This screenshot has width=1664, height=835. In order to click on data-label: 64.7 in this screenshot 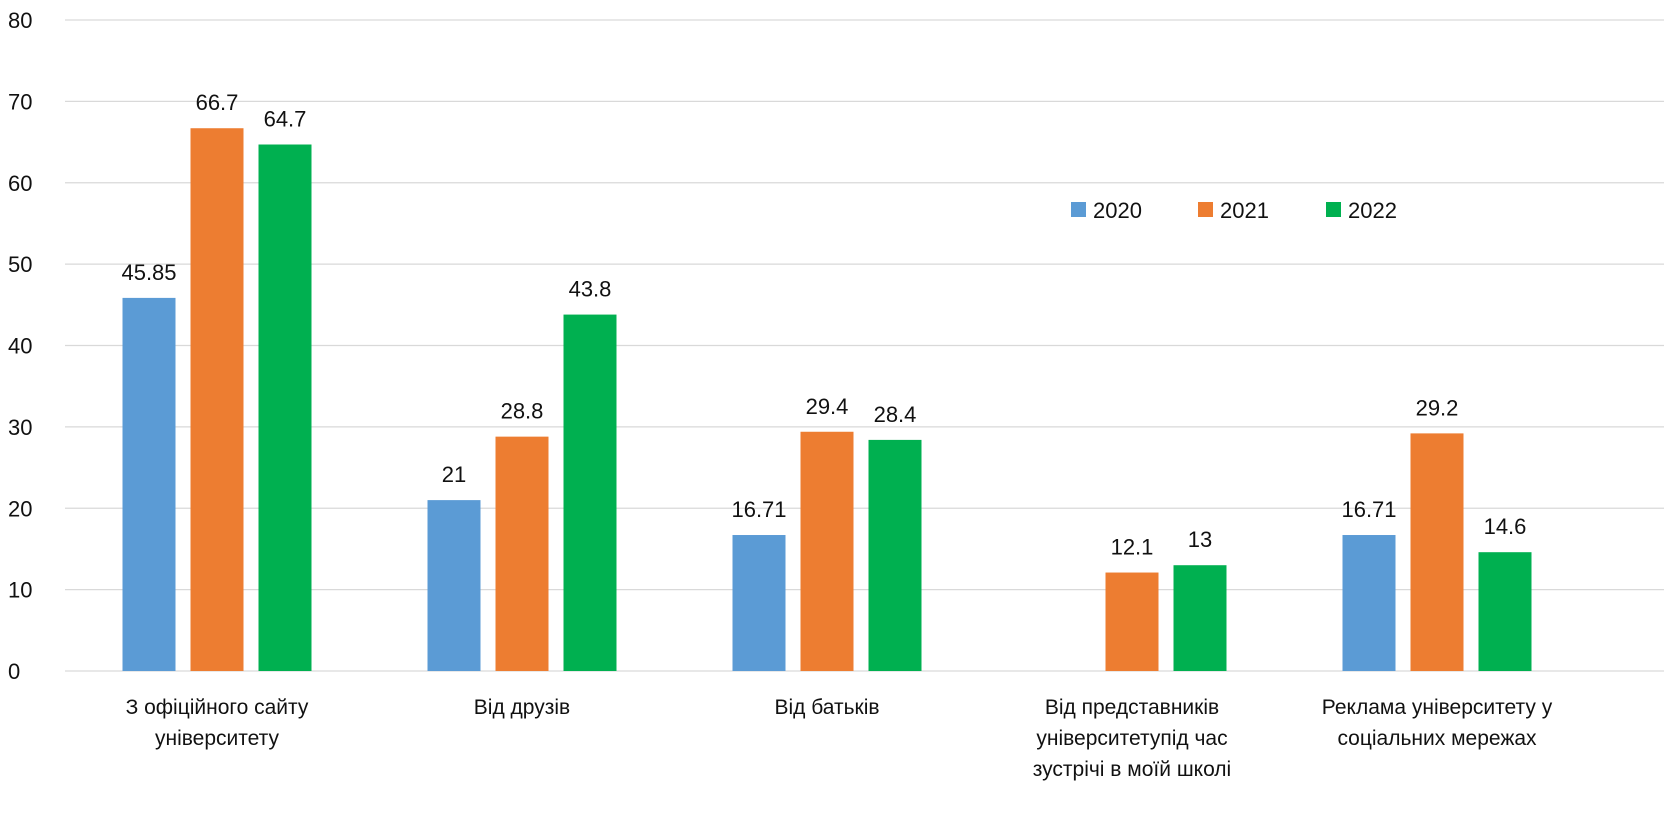, I will do `click(285, 119)`.